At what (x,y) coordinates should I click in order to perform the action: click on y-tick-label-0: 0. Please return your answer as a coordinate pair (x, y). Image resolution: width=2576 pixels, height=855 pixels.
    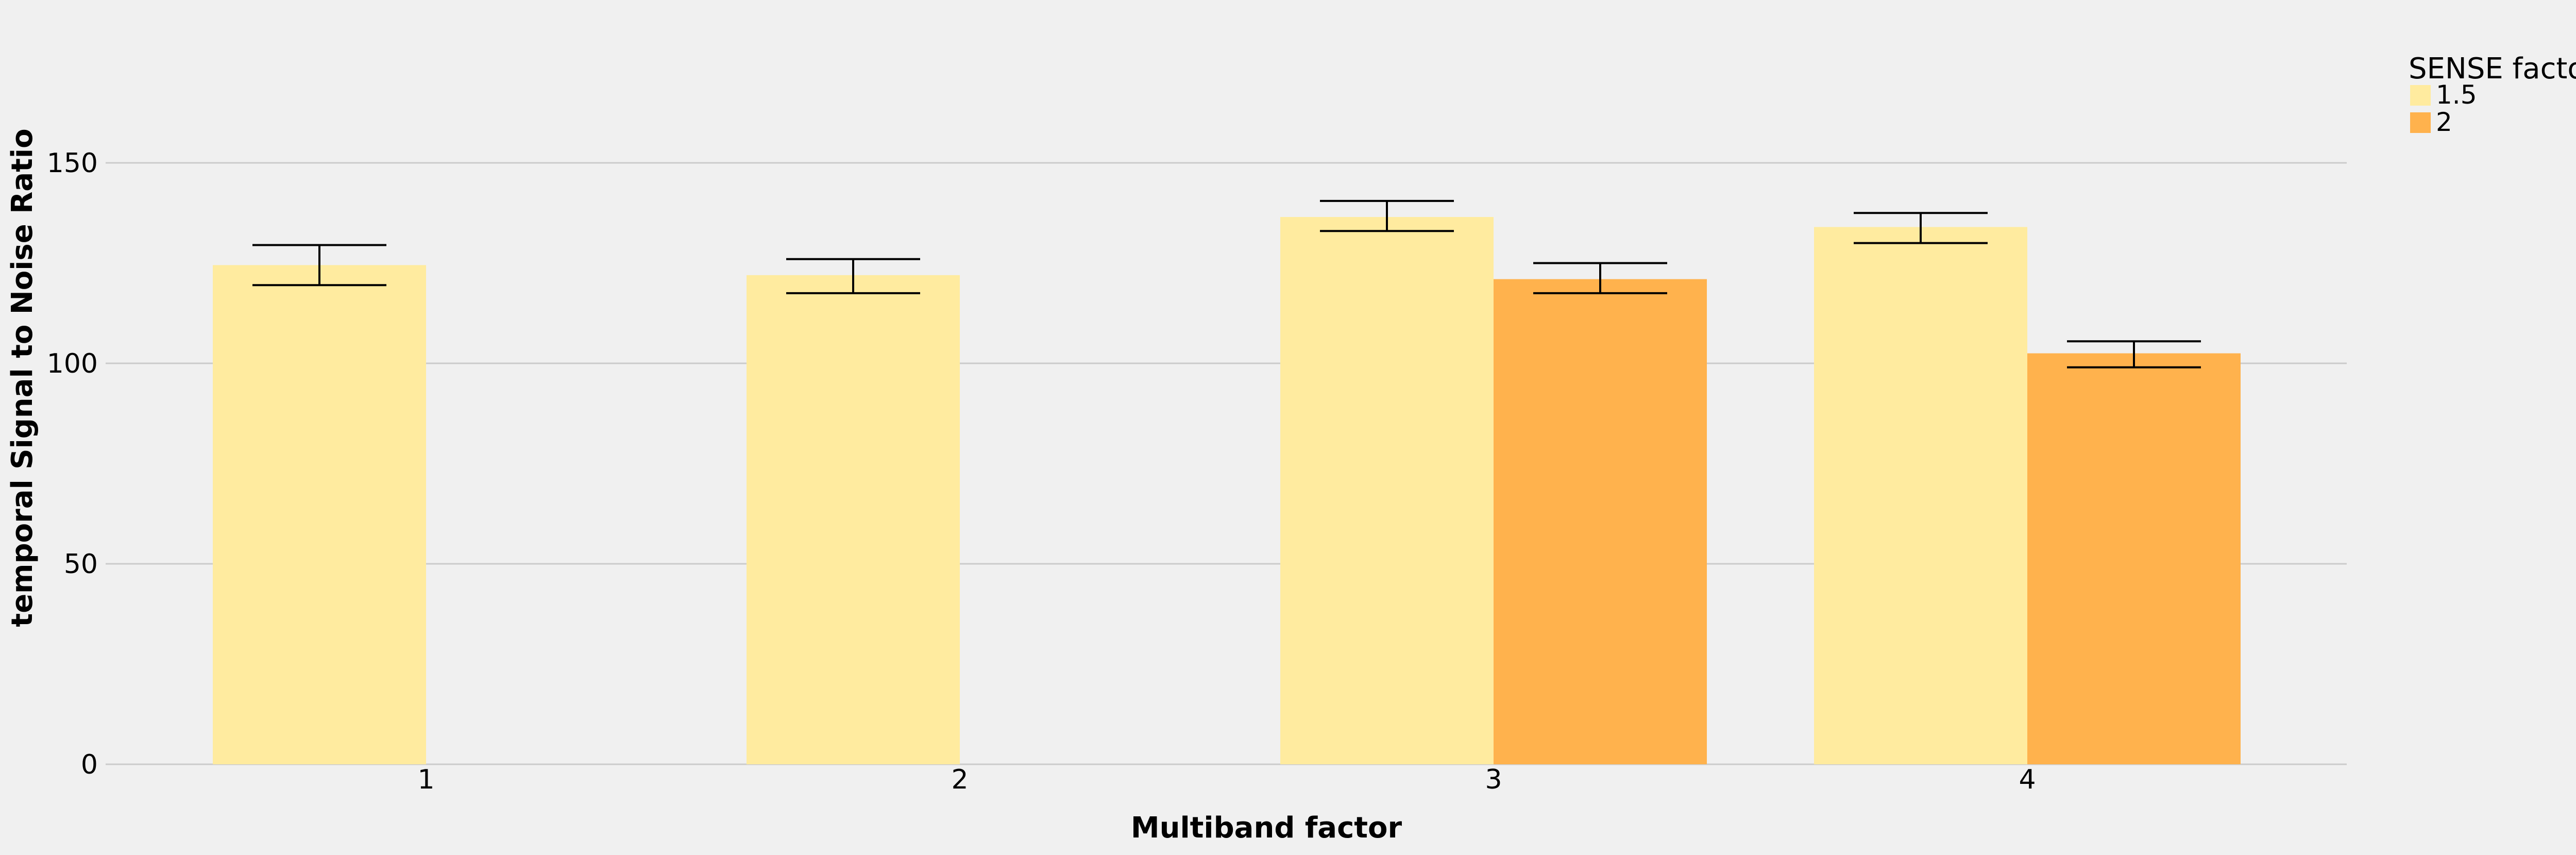
    Looking at the image, I should click on (89, 765).